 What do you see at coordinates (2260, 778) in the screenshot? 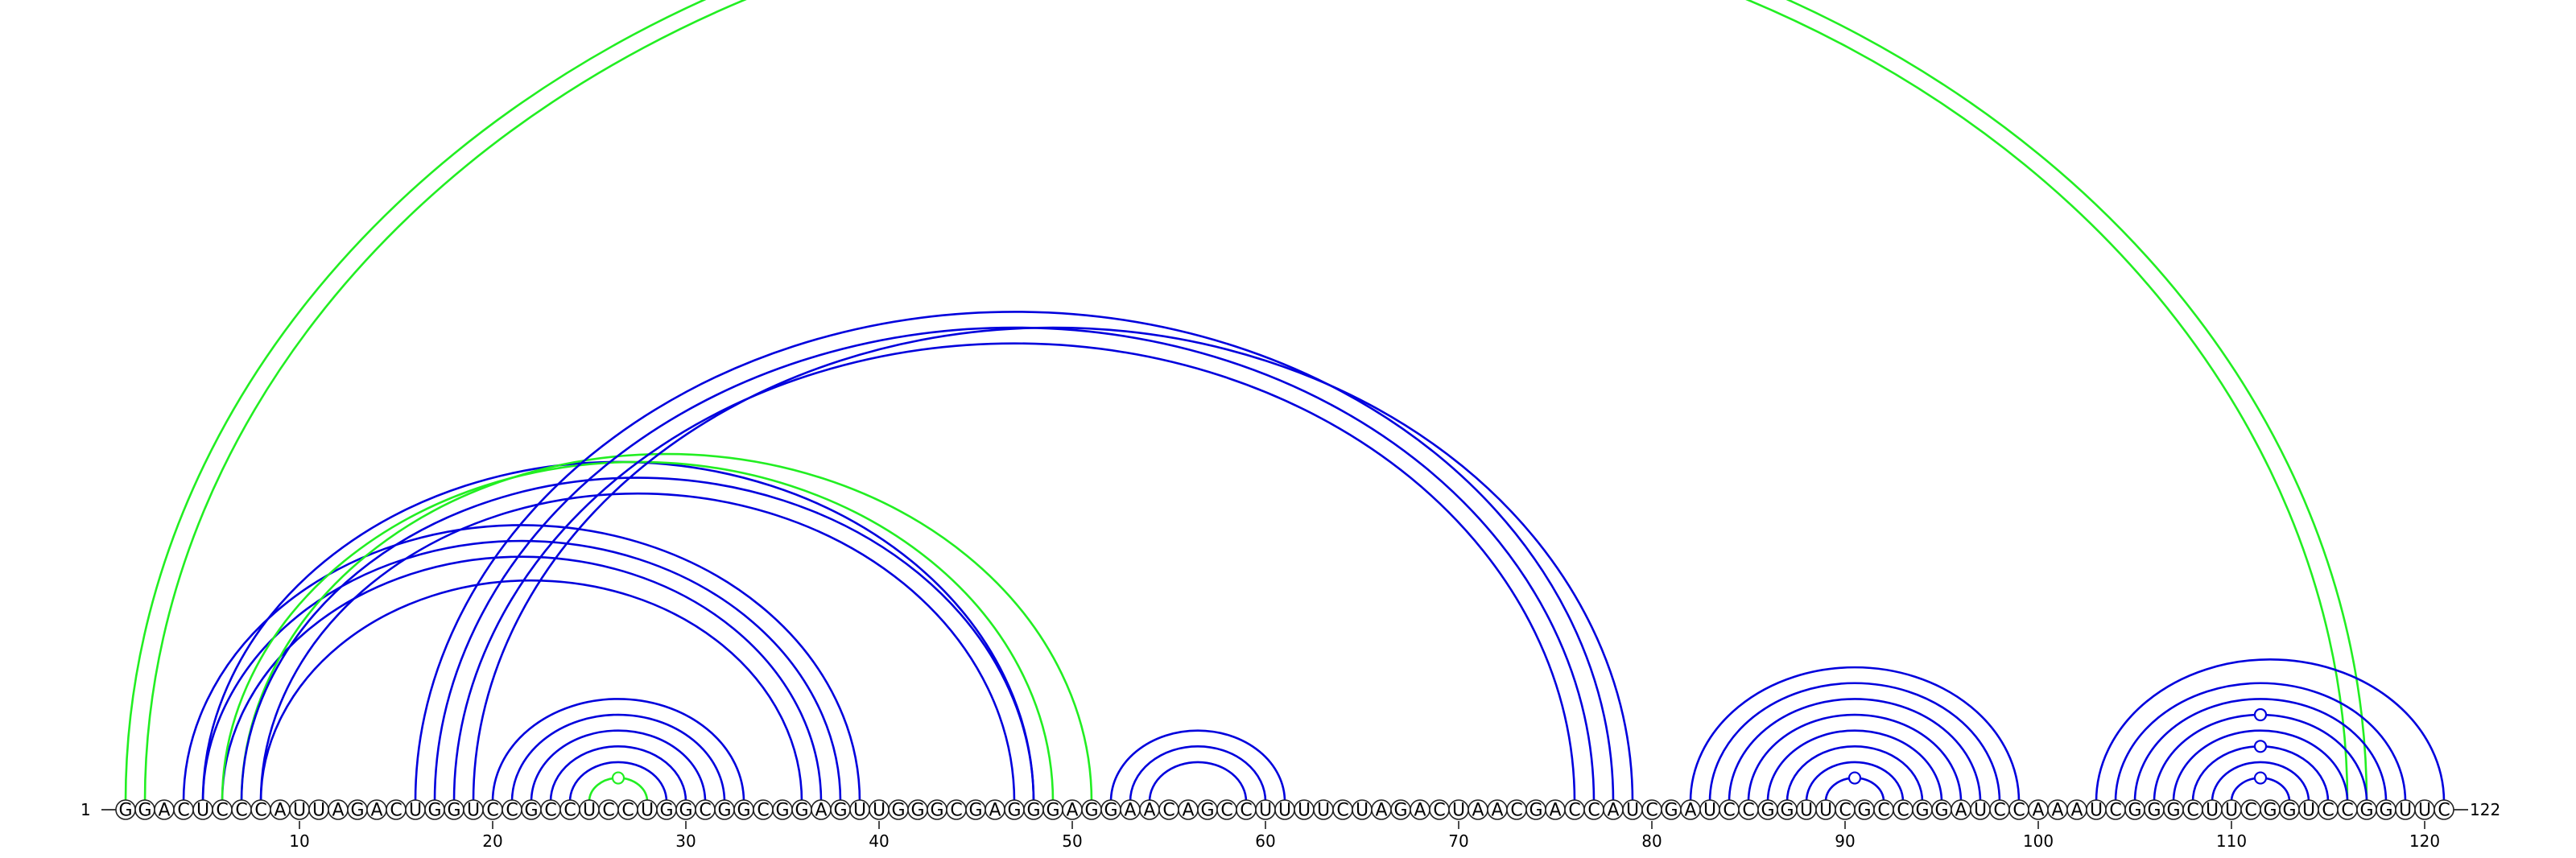
I see `open-marker` at bounding box center [2260, 778].